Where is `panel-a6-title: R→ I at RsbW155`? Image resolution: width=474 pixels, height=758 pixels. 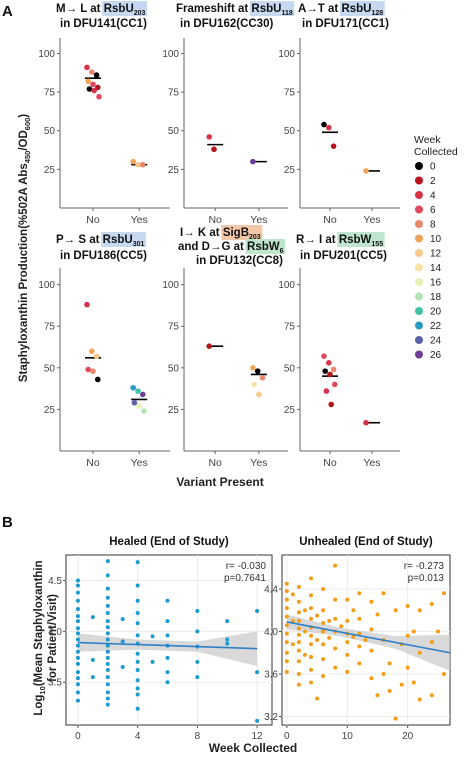 panel-a6-title: R→ I at RsbW155 is located at coordinates (339, 241).